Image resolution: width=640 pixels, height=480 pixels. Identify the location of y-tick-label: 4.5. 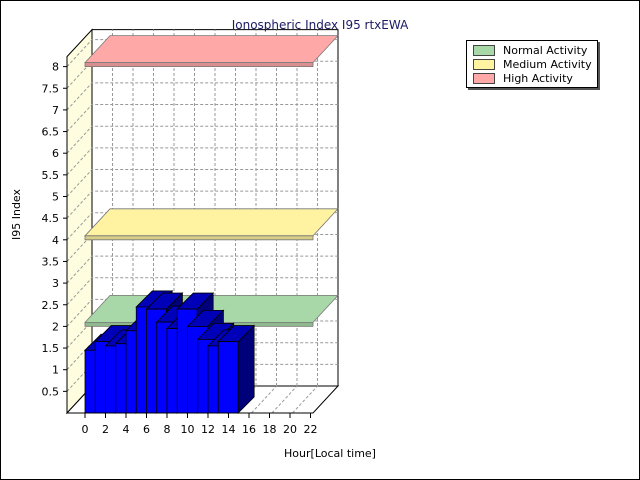
(51, 218).